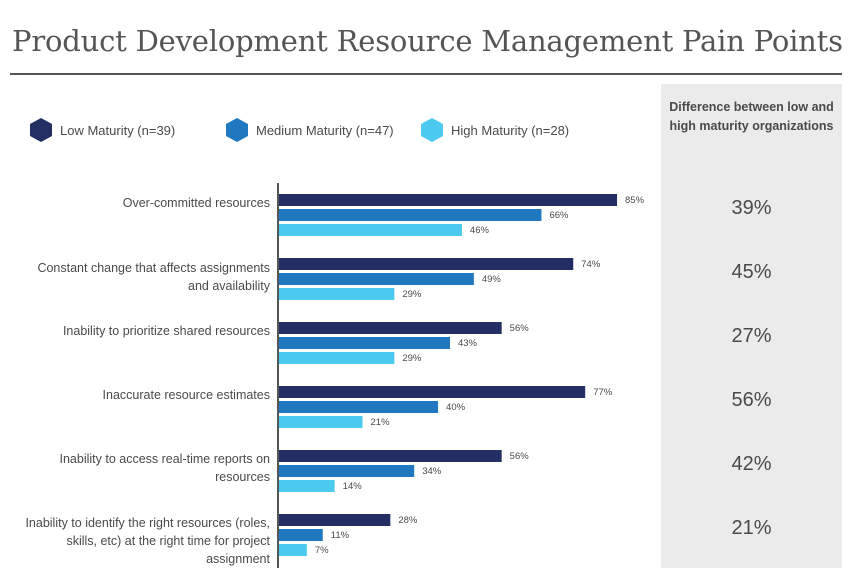 Image resolution: width=850 pixels, height=576 pixels. Describe the element at coordinates (492, 279) in the screenshot. I see `data-label: 49%` at that location.